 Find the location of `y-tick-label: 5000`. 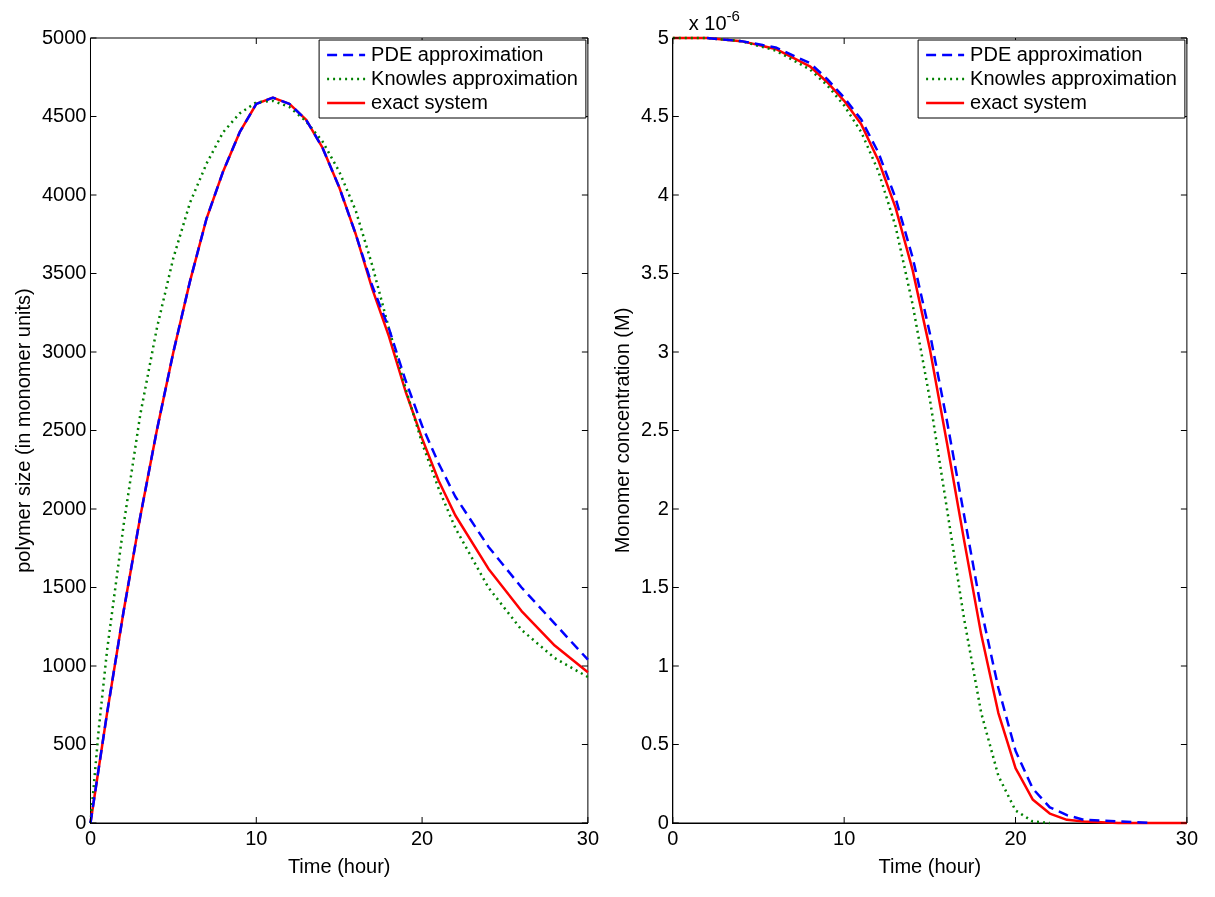

y-tick-label: 5000 is located at coordinates (64, 36).